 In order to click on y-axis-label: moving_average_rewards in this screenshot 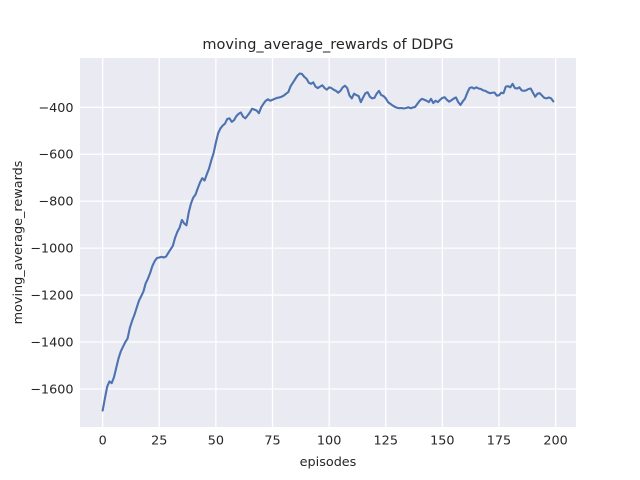, I will do `click(18, 242)`.